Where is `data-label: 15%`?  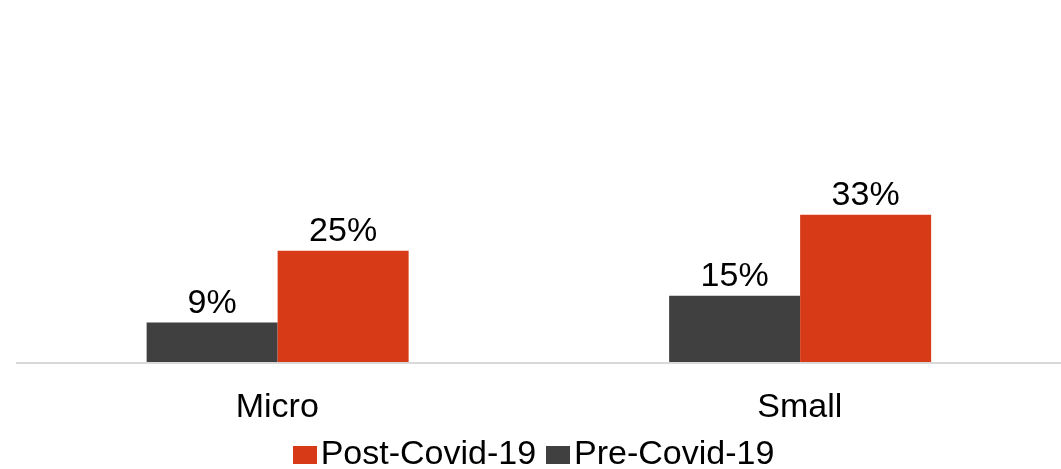 data-label: 15% is located at coordinates (734, 273).